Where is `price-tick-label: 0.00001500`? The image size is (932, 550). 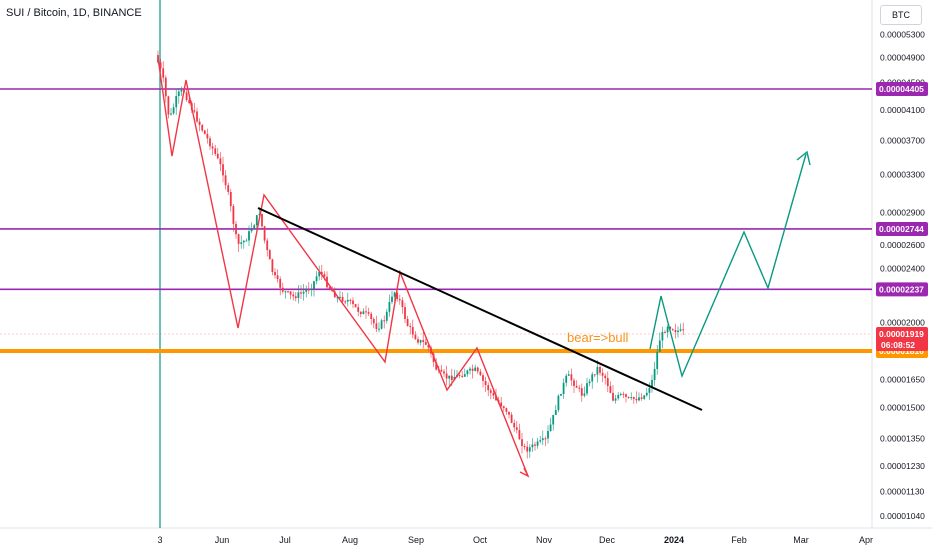
price-tick-label: 0.00001500 is located at coordinates (902, 408).